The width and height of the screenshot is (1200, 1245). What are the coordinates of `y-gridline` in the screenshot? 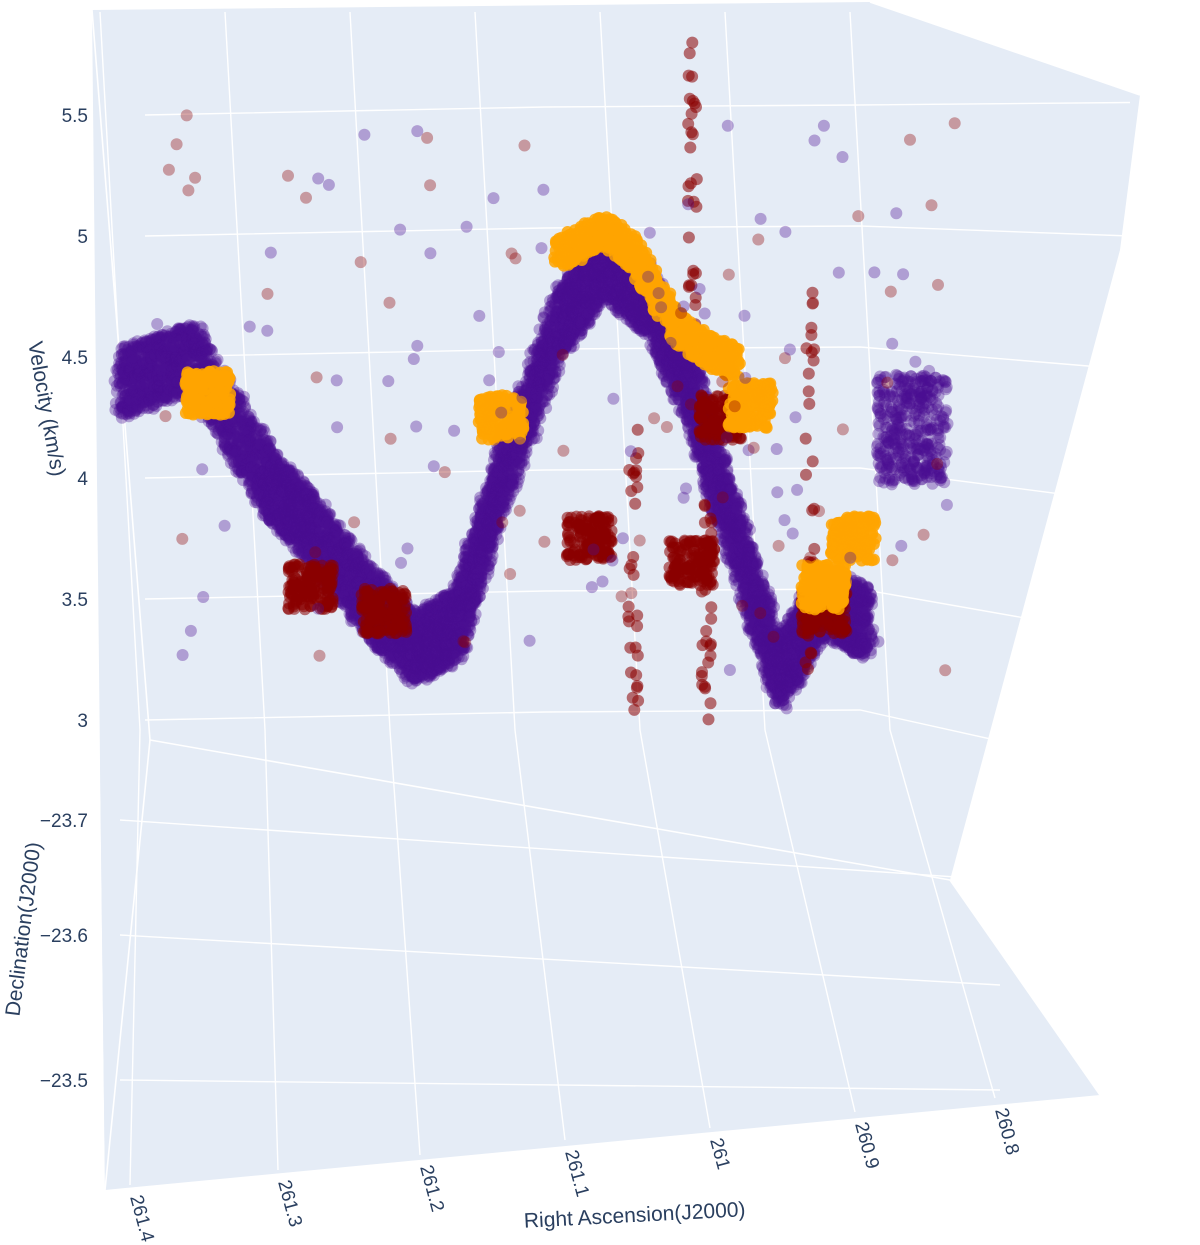 It's located at (560, 960).